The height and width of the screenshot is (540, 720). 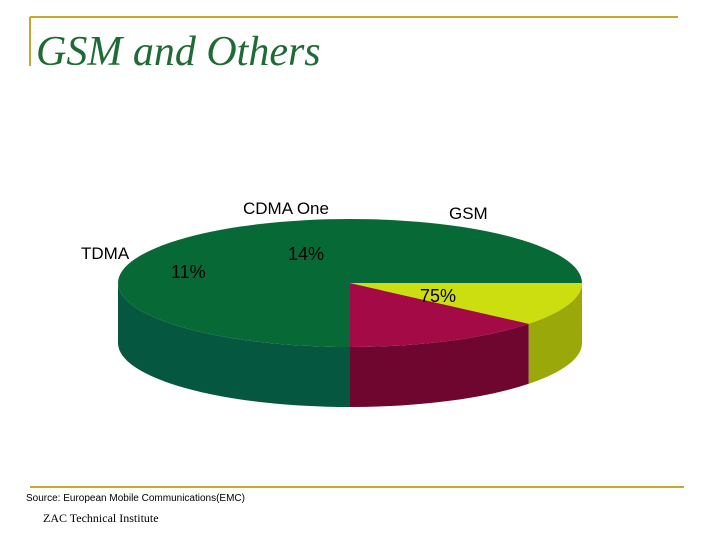 I want to click on footer-text: ZAC Technical Institute, so click(x=101, y=518).